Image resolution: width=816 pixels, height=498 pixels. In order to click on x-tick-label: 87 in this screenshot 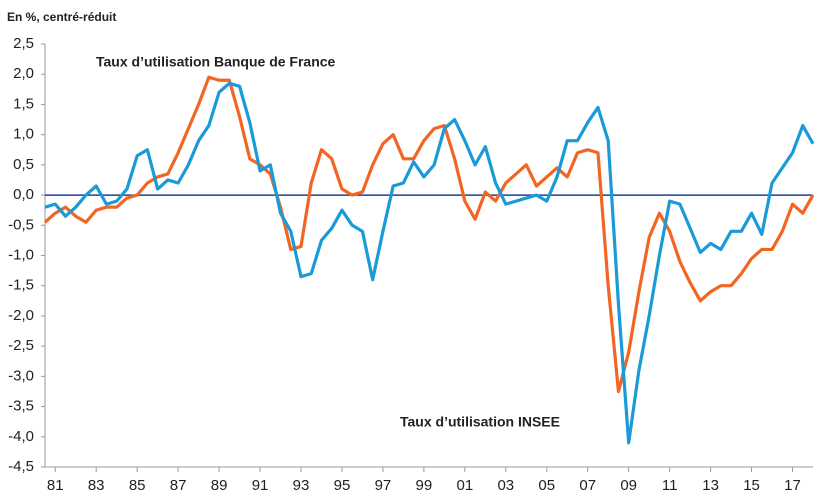, I will do `click(178, 485)`.